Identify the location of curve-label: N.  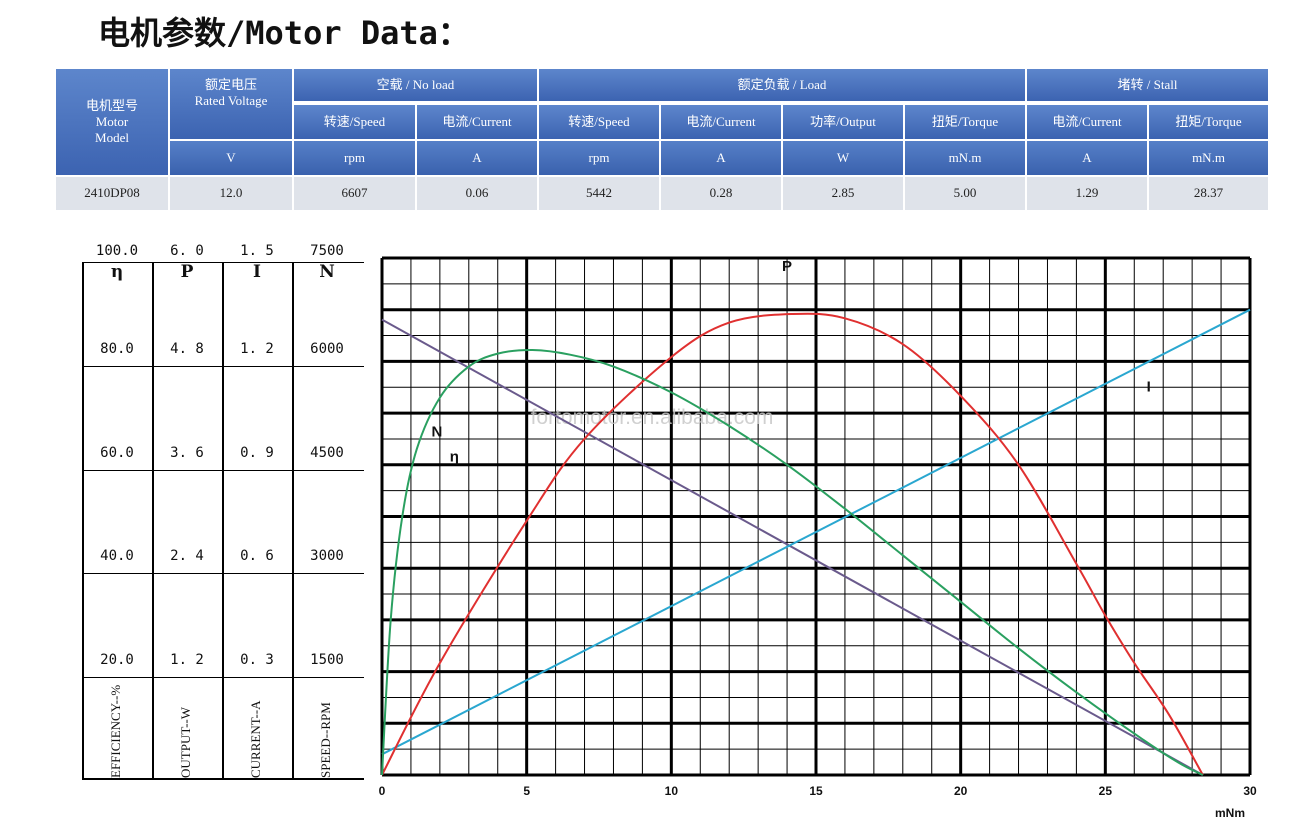
(437, 432).